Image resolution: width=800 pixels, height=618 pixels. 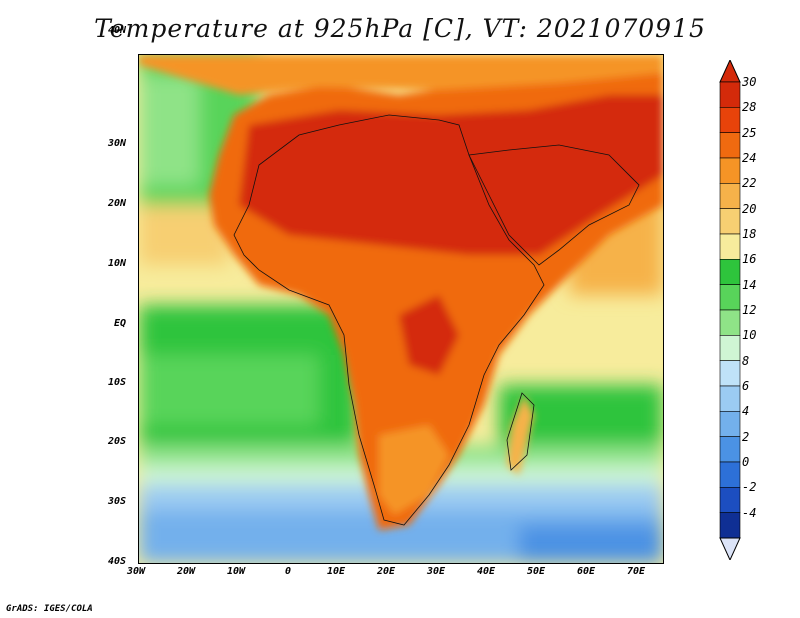 I want to click on colorbar-label: 16, so click(x=749, y=259).